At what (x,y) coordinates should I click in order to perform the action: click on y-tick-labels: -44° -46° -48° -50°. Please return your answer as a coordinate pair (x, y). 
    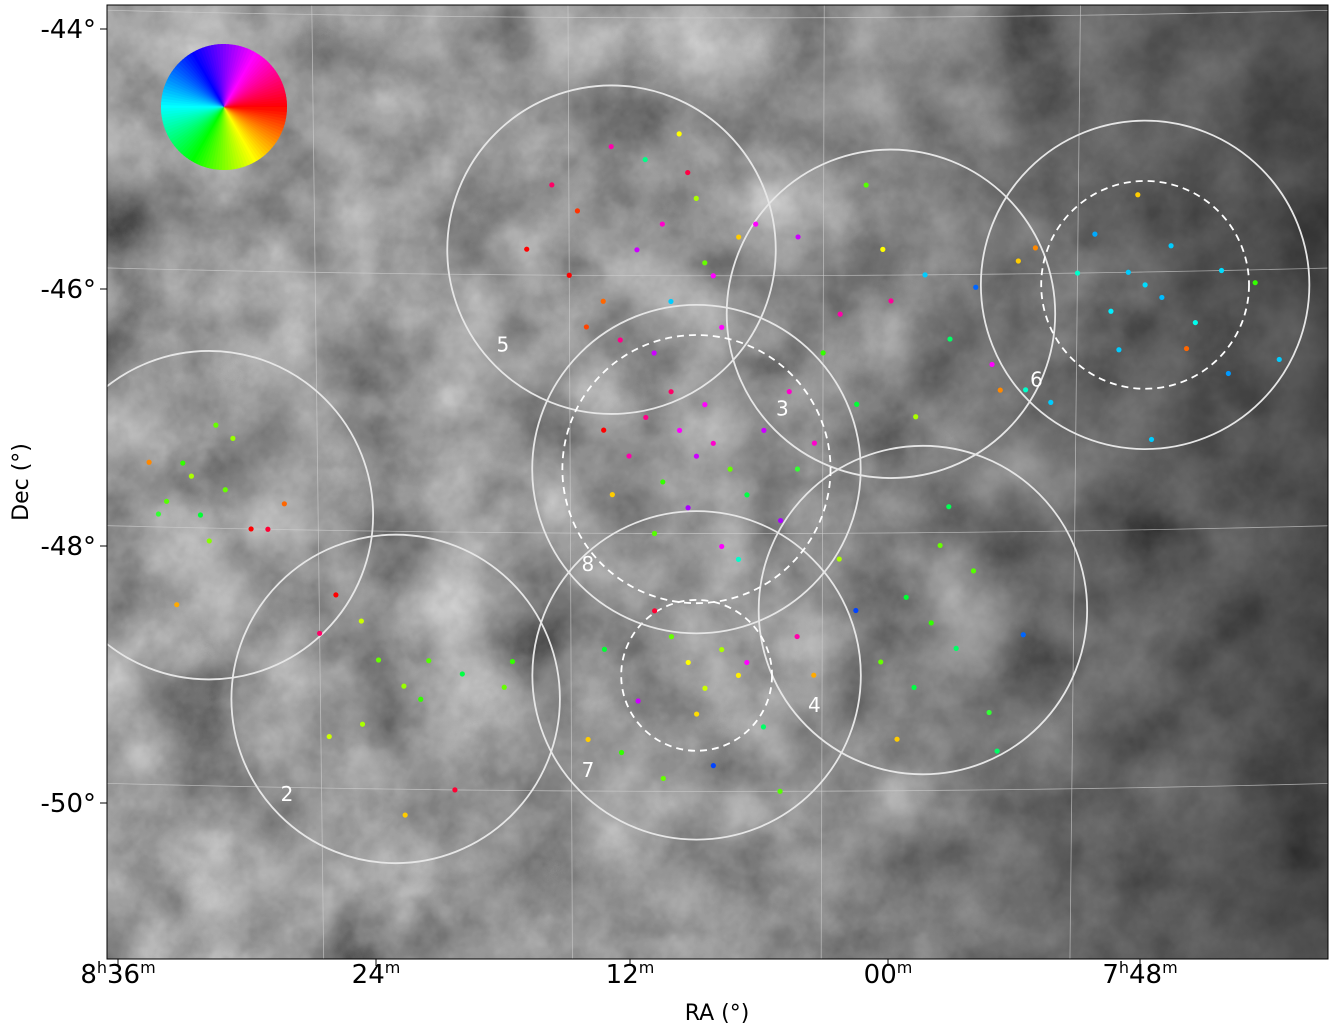
    Looking at the image, I should click on (74, 417).